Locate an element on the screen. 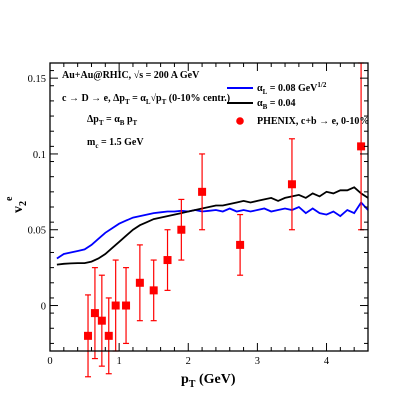 This screenshot has width=415, height=415. annotation-line-2: c → D → e, ΔpT = αL√pT (0-10% centr.) is located at coordinates (146, 99).